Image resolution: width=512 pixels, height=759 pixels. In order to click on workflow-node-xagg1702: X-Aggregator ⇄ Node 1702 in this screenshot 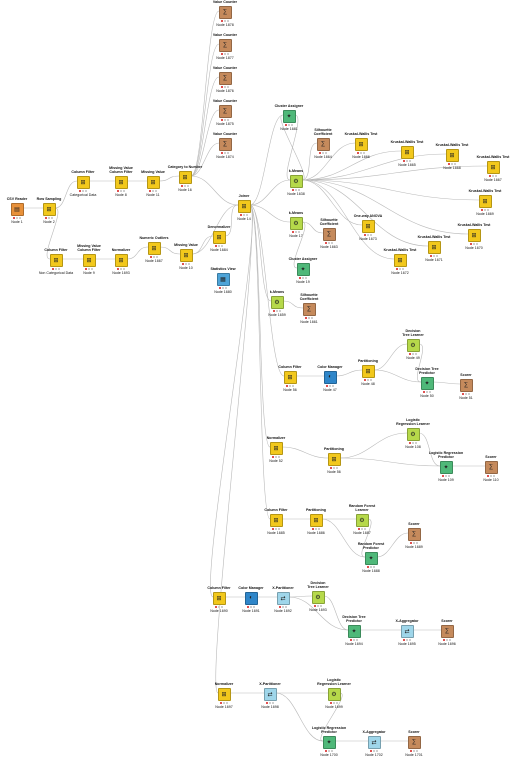, I will do `click(374, 743)`.